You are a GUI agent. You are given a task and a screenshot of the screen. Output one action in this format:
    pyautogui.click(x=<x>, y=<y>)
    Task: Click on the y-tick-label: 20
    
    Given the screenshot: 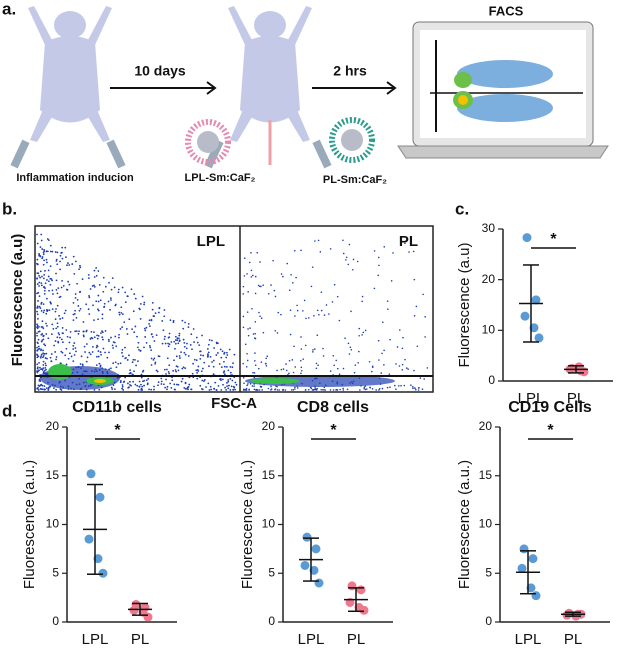 What is the action you would take?
    pyautogui.click(x=269, y=426)
    